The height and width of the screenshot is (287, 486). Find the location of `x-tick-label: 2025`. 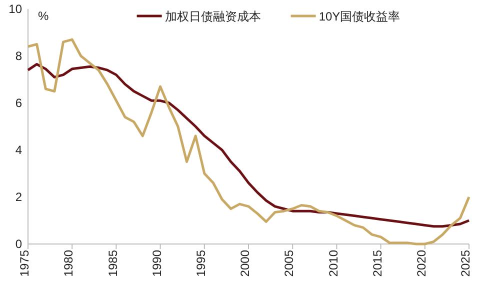

x-tick-label: 2025 is located at coordinates (465, 263).